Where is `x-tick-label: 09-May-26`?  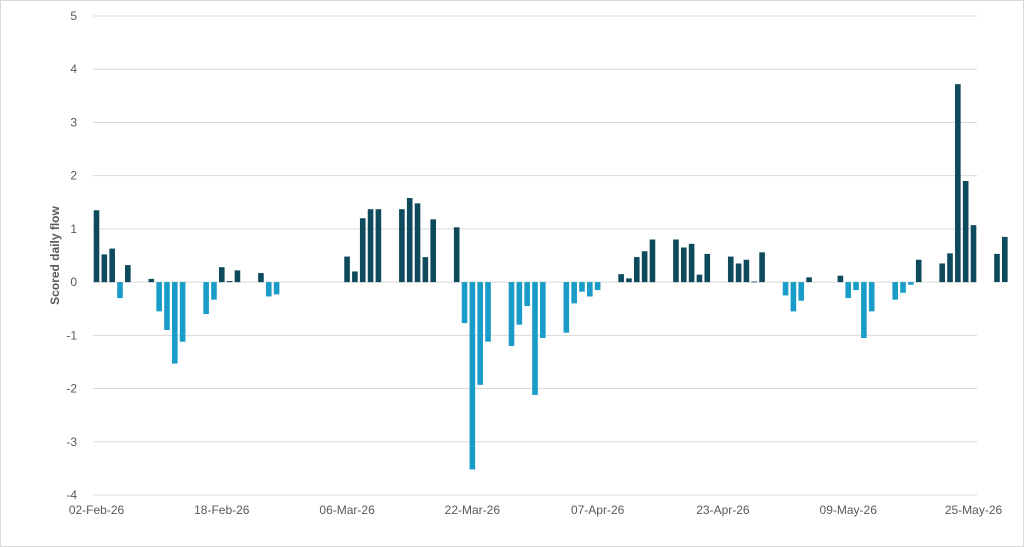 x-tick-label: 09-May-26 is located at coordinates (849, 510).